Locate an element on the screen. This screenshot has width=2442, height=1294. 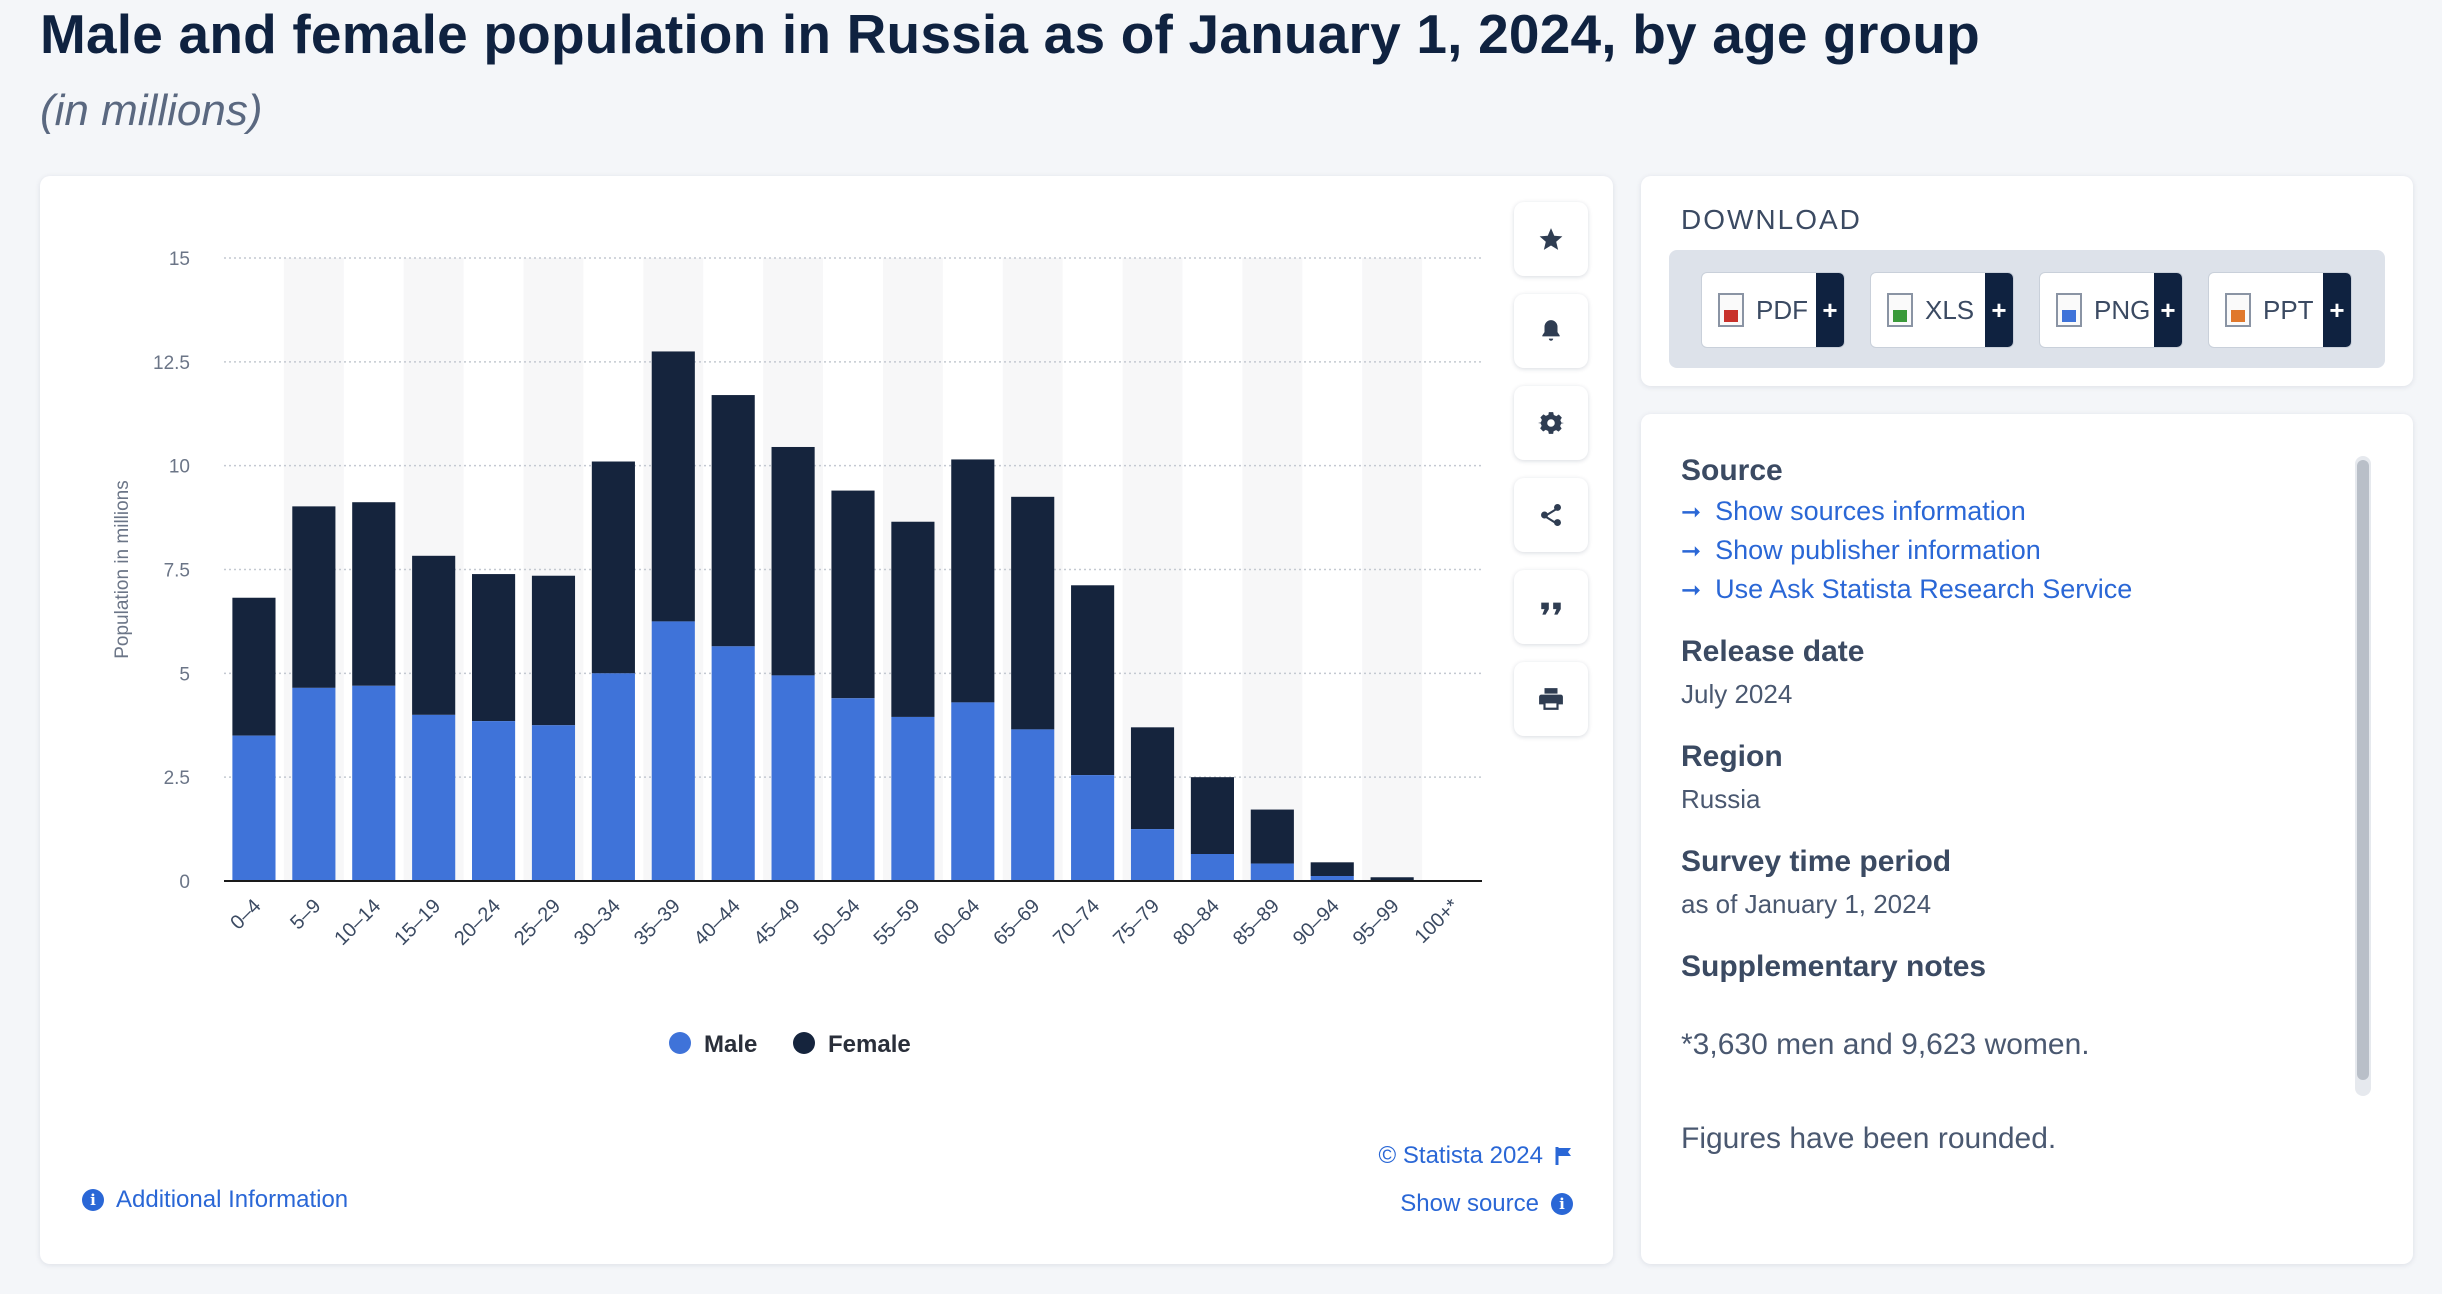
survey-period-heading: Survey time period is located at coordinates (1816, 861).